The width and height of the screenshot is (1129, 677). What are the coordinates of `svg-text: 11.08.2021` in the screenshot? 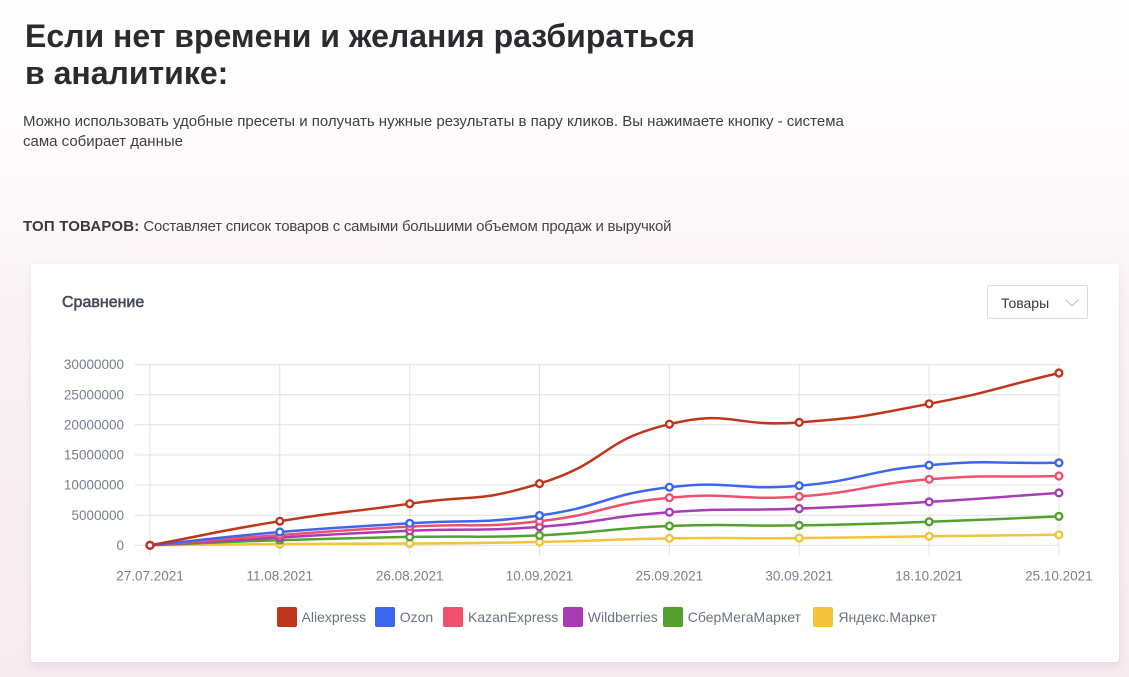 It's located at (280, 576).